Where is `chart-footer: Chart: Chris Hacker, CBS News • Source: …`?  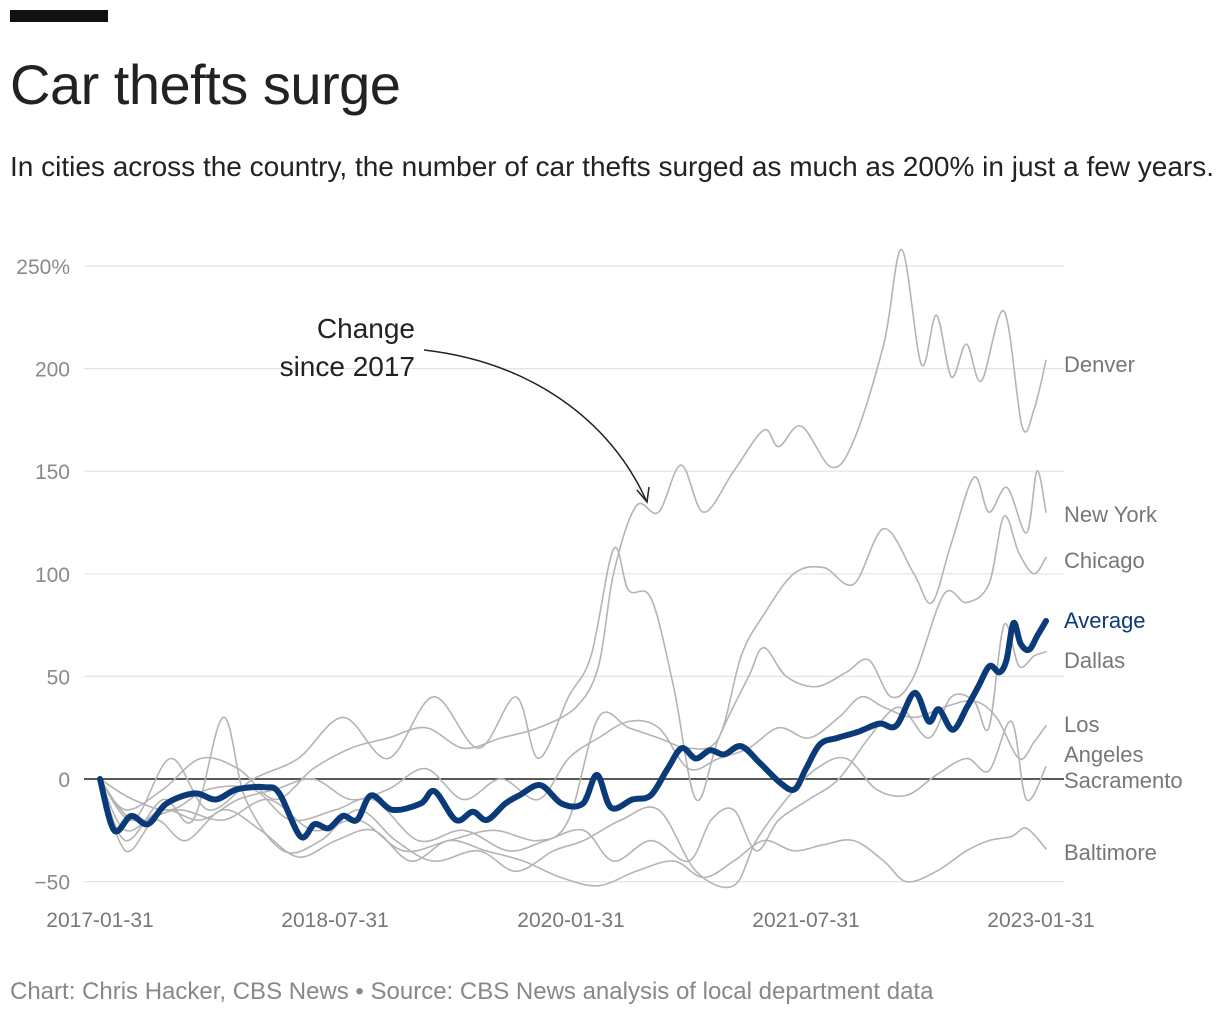
chart-footer: Chart: Chris Hacker, CBS News • Source: … is located at coordinates (472, 991).